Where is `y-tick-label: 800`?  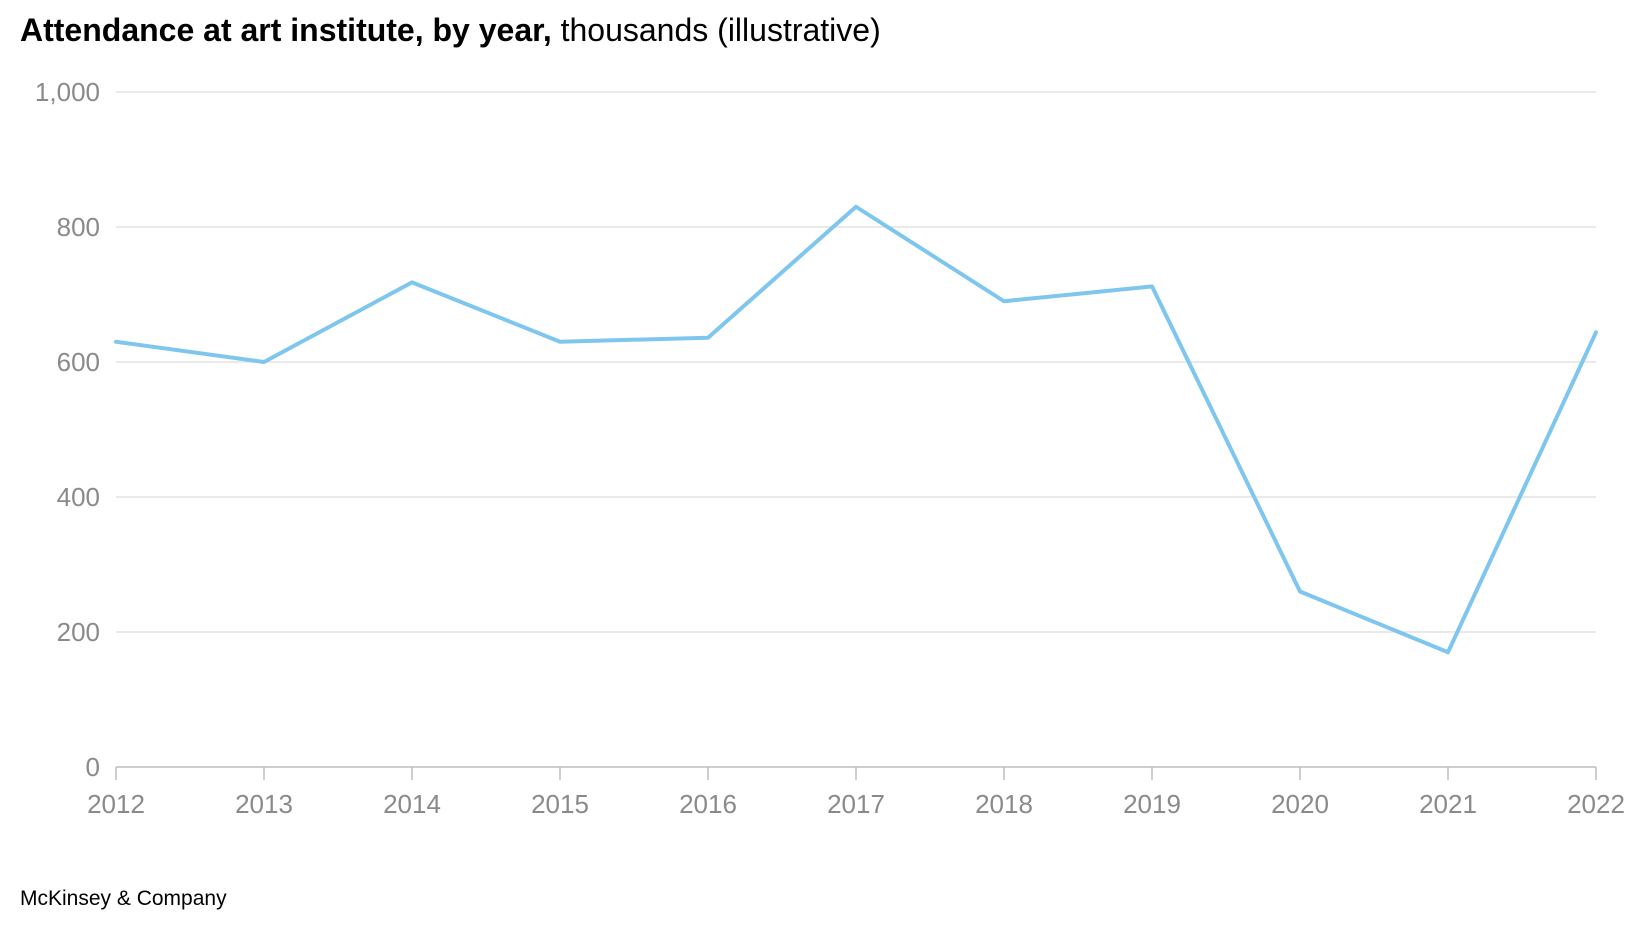 y-tick-label: 800 is located at coordinates (78, 227).